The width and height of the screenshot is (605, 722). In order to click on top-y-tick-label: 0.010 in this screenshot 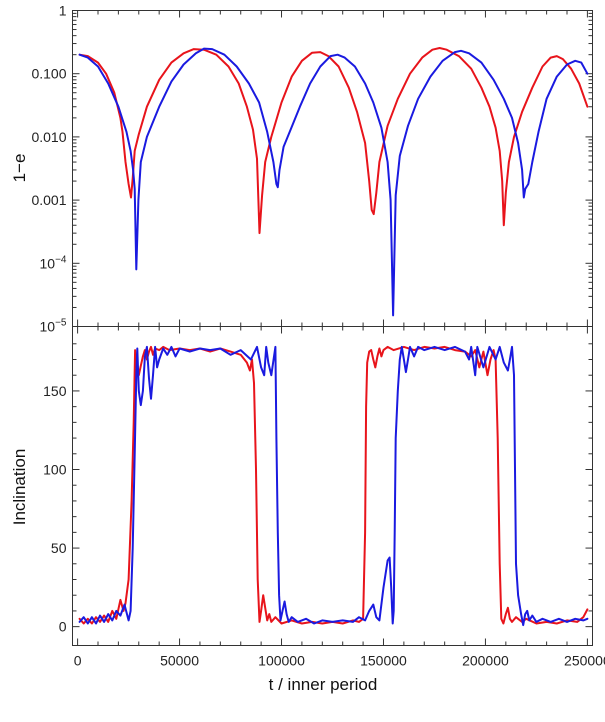, I will do `click(48, 137)`.